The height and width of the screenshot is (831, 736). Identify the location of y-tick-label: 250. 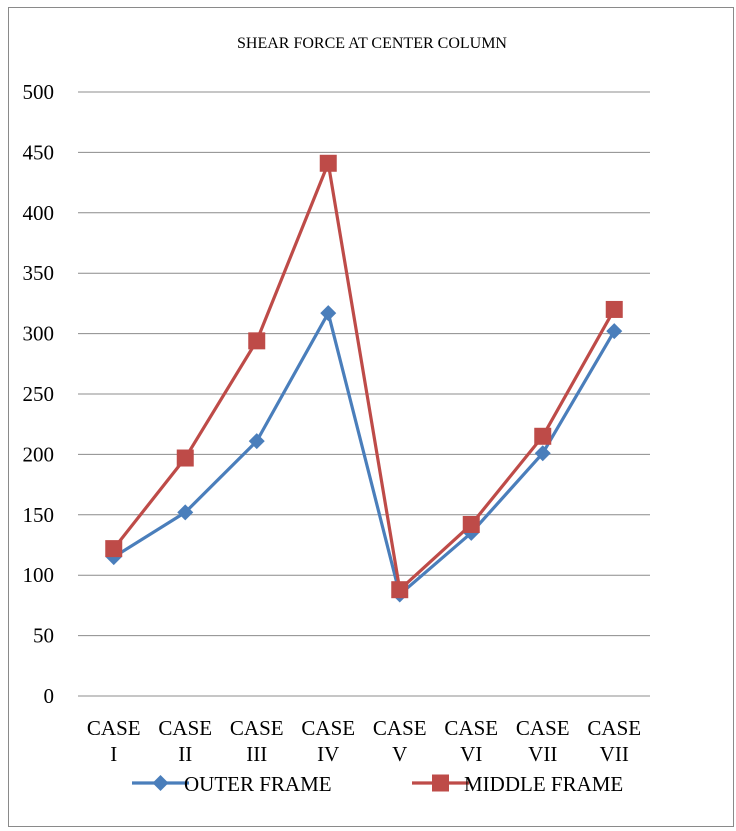
(39, 394).